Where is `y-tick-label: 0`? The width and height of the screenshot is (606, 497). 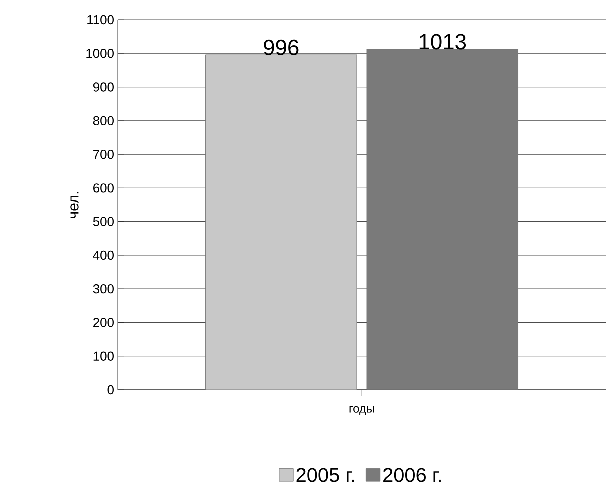 y-tick-label: 0 is located at coordinates (111, 390).